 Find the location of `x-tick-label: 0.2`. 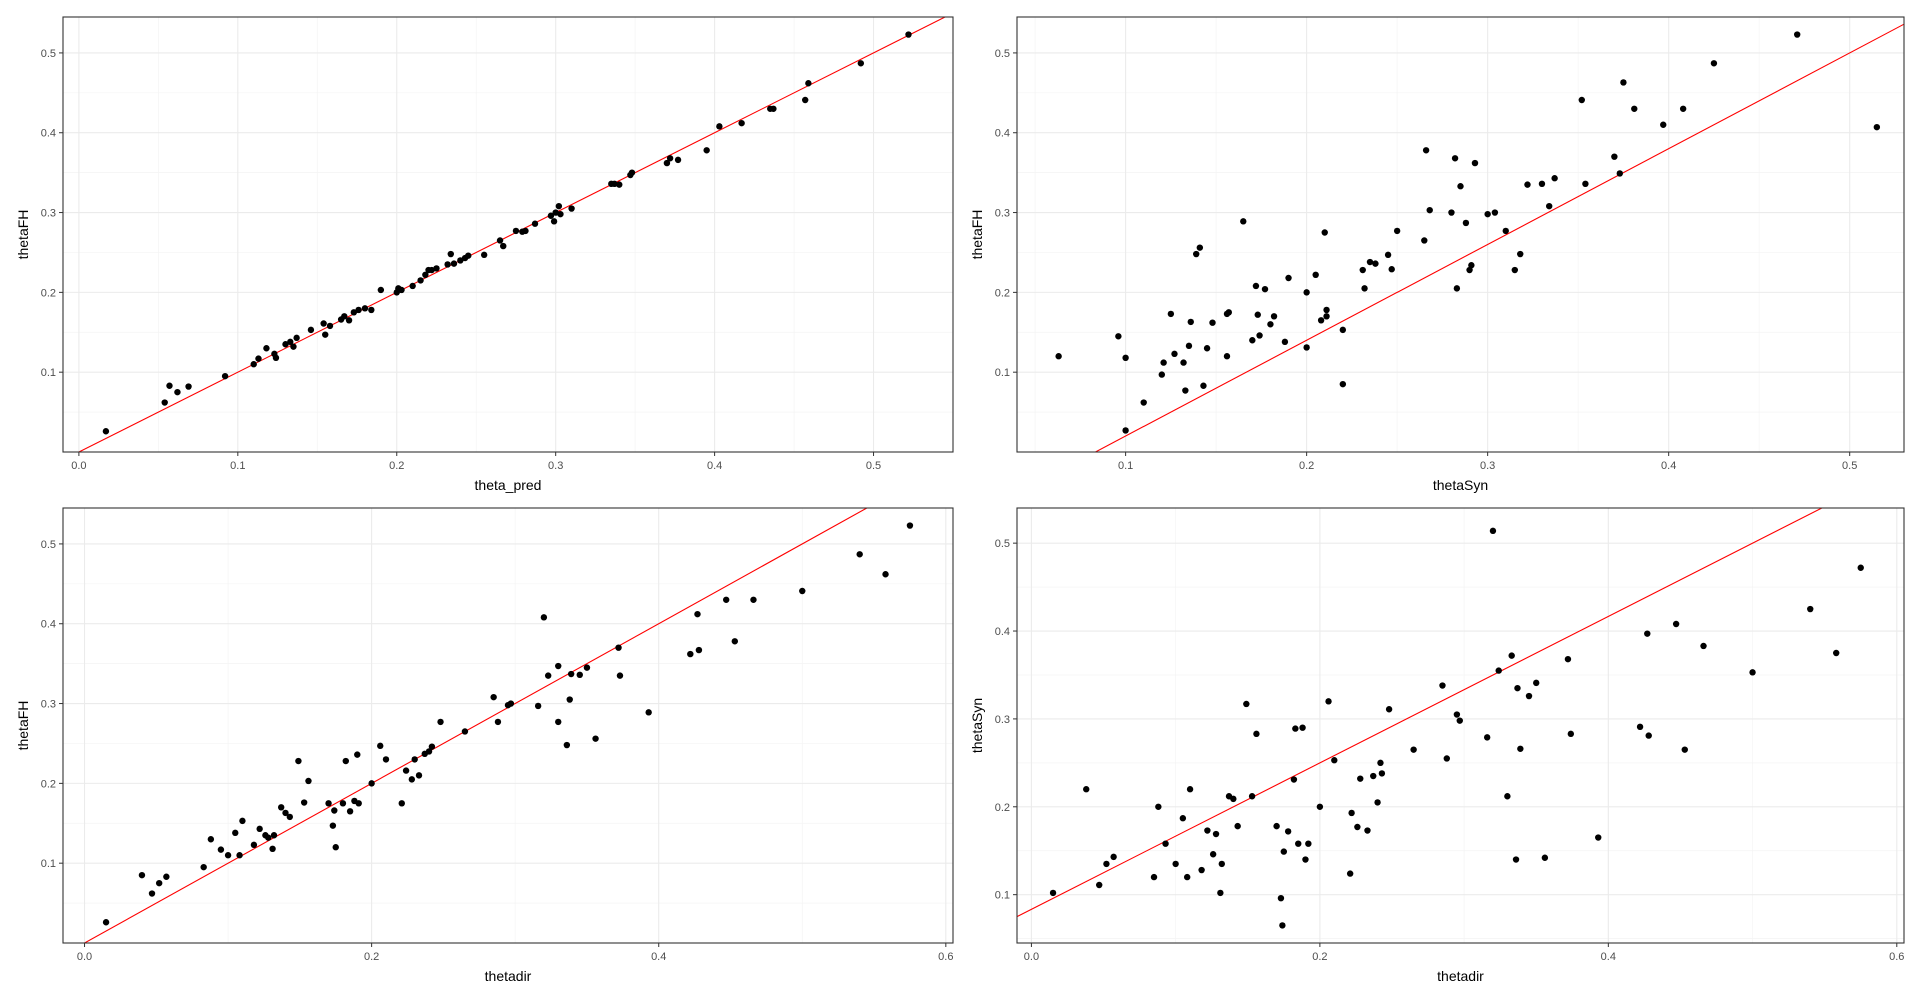

x-tick-label: 0.2 is located at coordinates (371, 957).